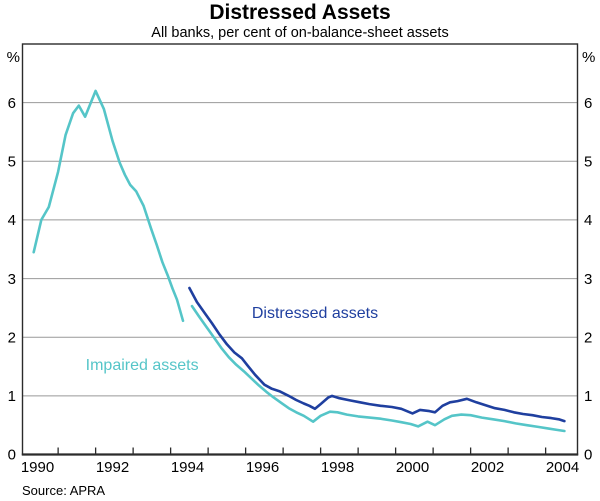  Describe the element at coordinates (588, 279) in the screenshot. I see `y-tick-label-right-3: 3` at that location.